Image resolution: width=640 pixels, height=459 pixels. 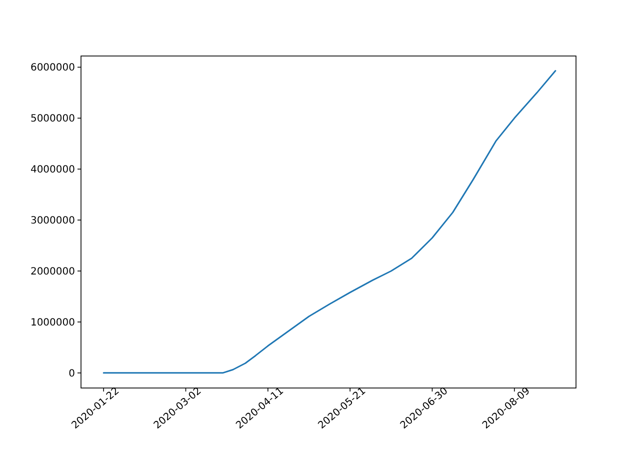 What do you see at coordinates (52, 272) in the screenshot?
I see `y-tick-label: 2000000` at bounding box center [52, 272].